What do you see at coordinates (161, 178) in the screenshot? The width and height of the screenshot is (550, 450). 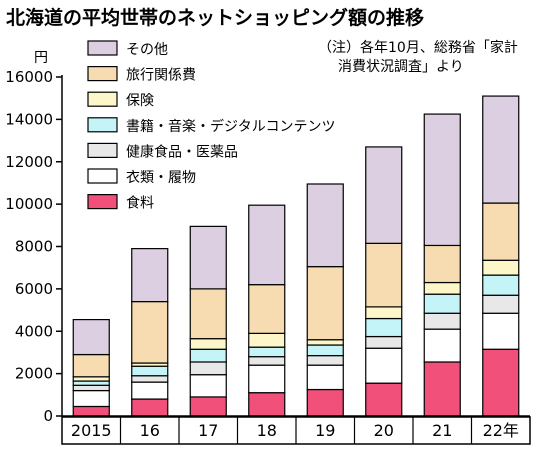 I see `legend-label: 衣類・履物` at bounding box center [161, 178].